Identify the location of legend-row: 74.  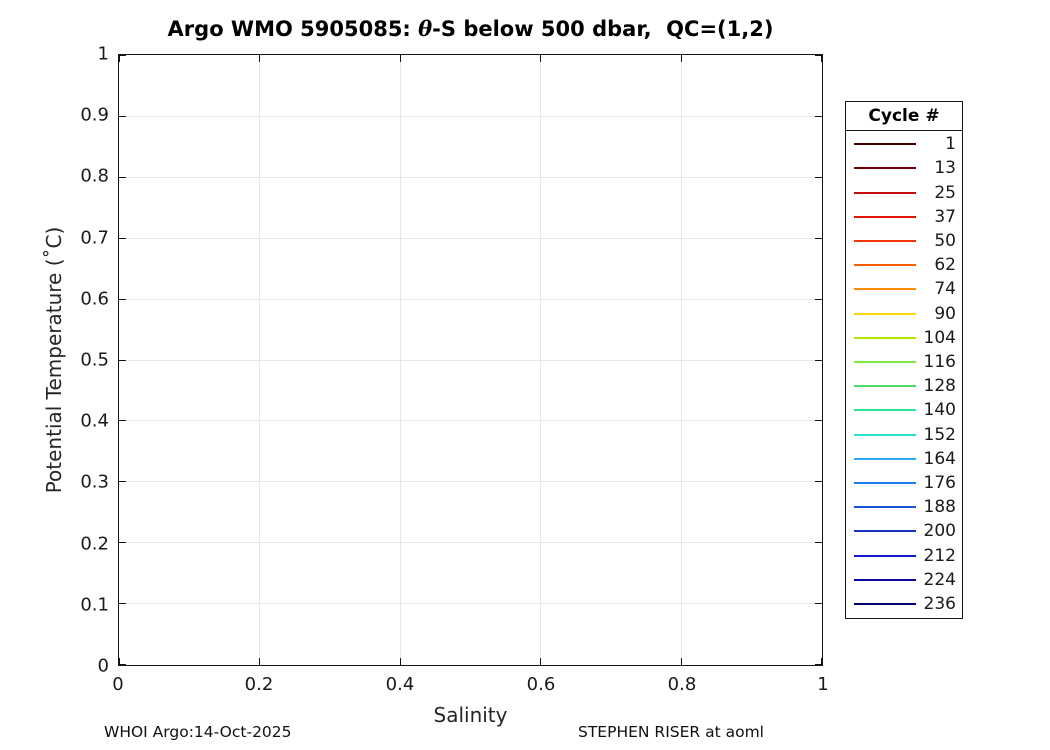
(904, 289).